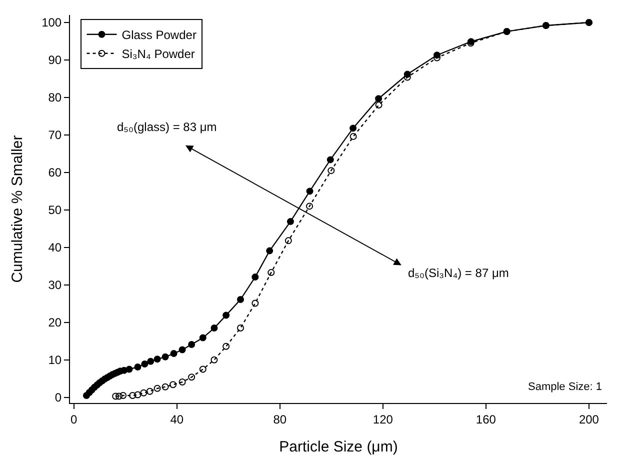 The width and height of the screenshot is (627, 464). Describe the element at coordinates (280, 419) in the screenshot. I see `x-tick-label: 80` at that location.